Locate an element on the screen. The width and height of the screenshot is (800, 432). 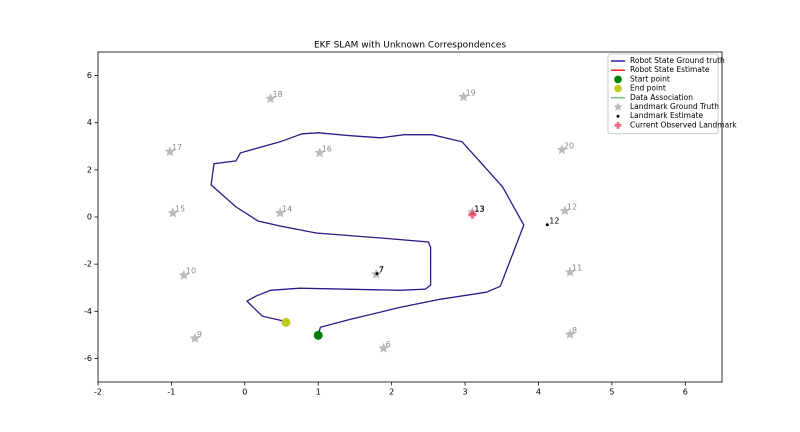
y-tick-label: 2 is located at coordinates (89, 169).